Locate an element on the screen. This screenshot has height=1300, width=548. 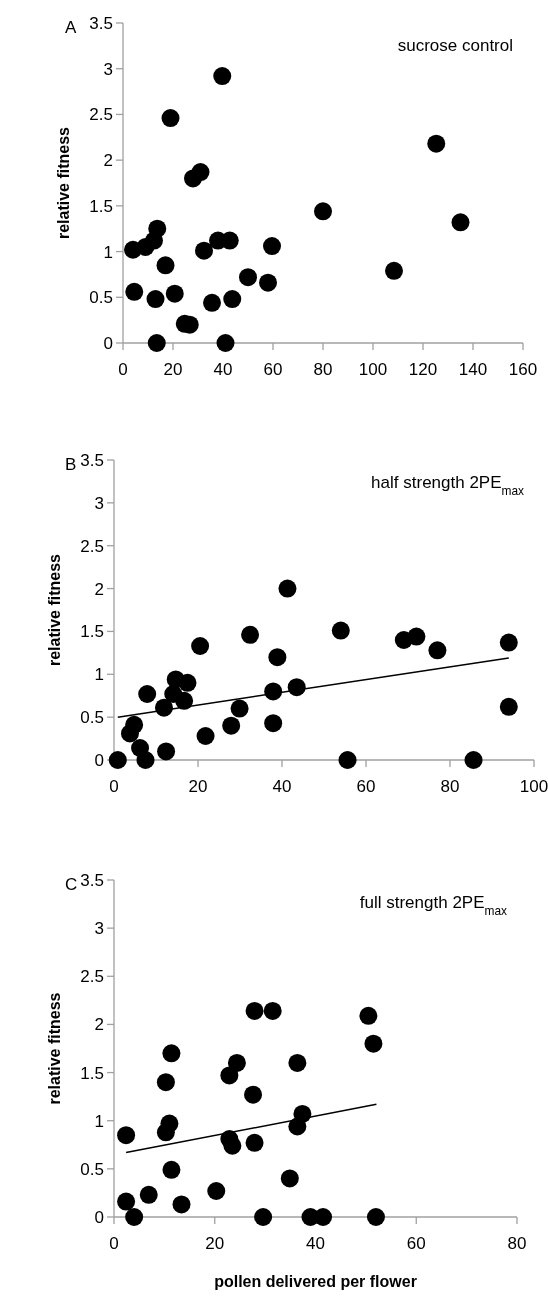
x-axis-title: pollen delivered per flower is located at coordinates (315, 1281).